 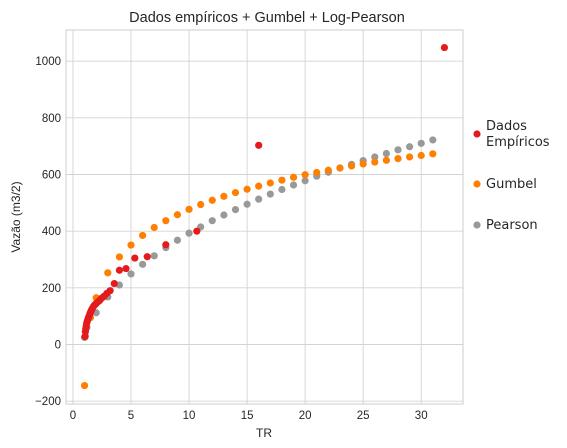 What do you see at coordinates (512, 225) in the screenshot?
I see `legend-label: Pearson` at bounding box center [512, 225].